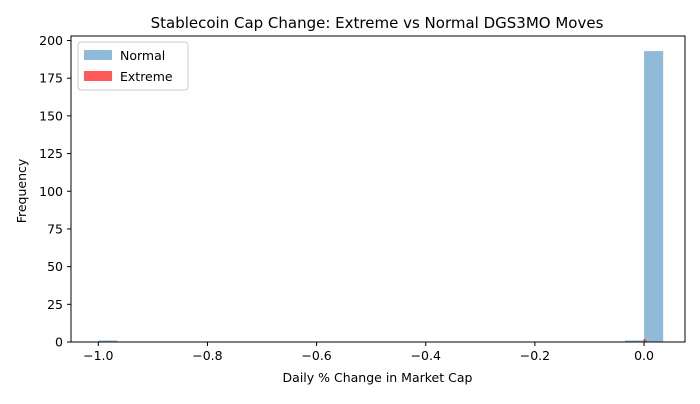  Describe the element at coordinates (98, 55) in the screenshot. I see `legend-swatch-normal` at that location.